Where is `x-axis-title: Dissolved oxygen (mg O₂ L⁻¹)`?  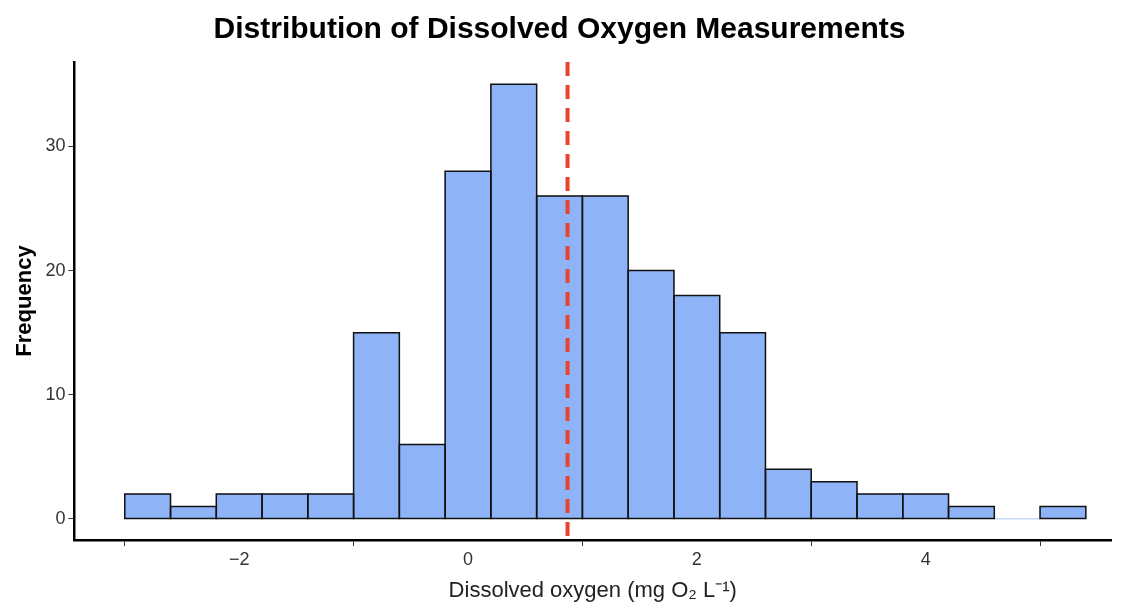 x-axis-title: Dissolved oxygen (mg O₂ L⁻¹) is located at coordinates (592, 589).